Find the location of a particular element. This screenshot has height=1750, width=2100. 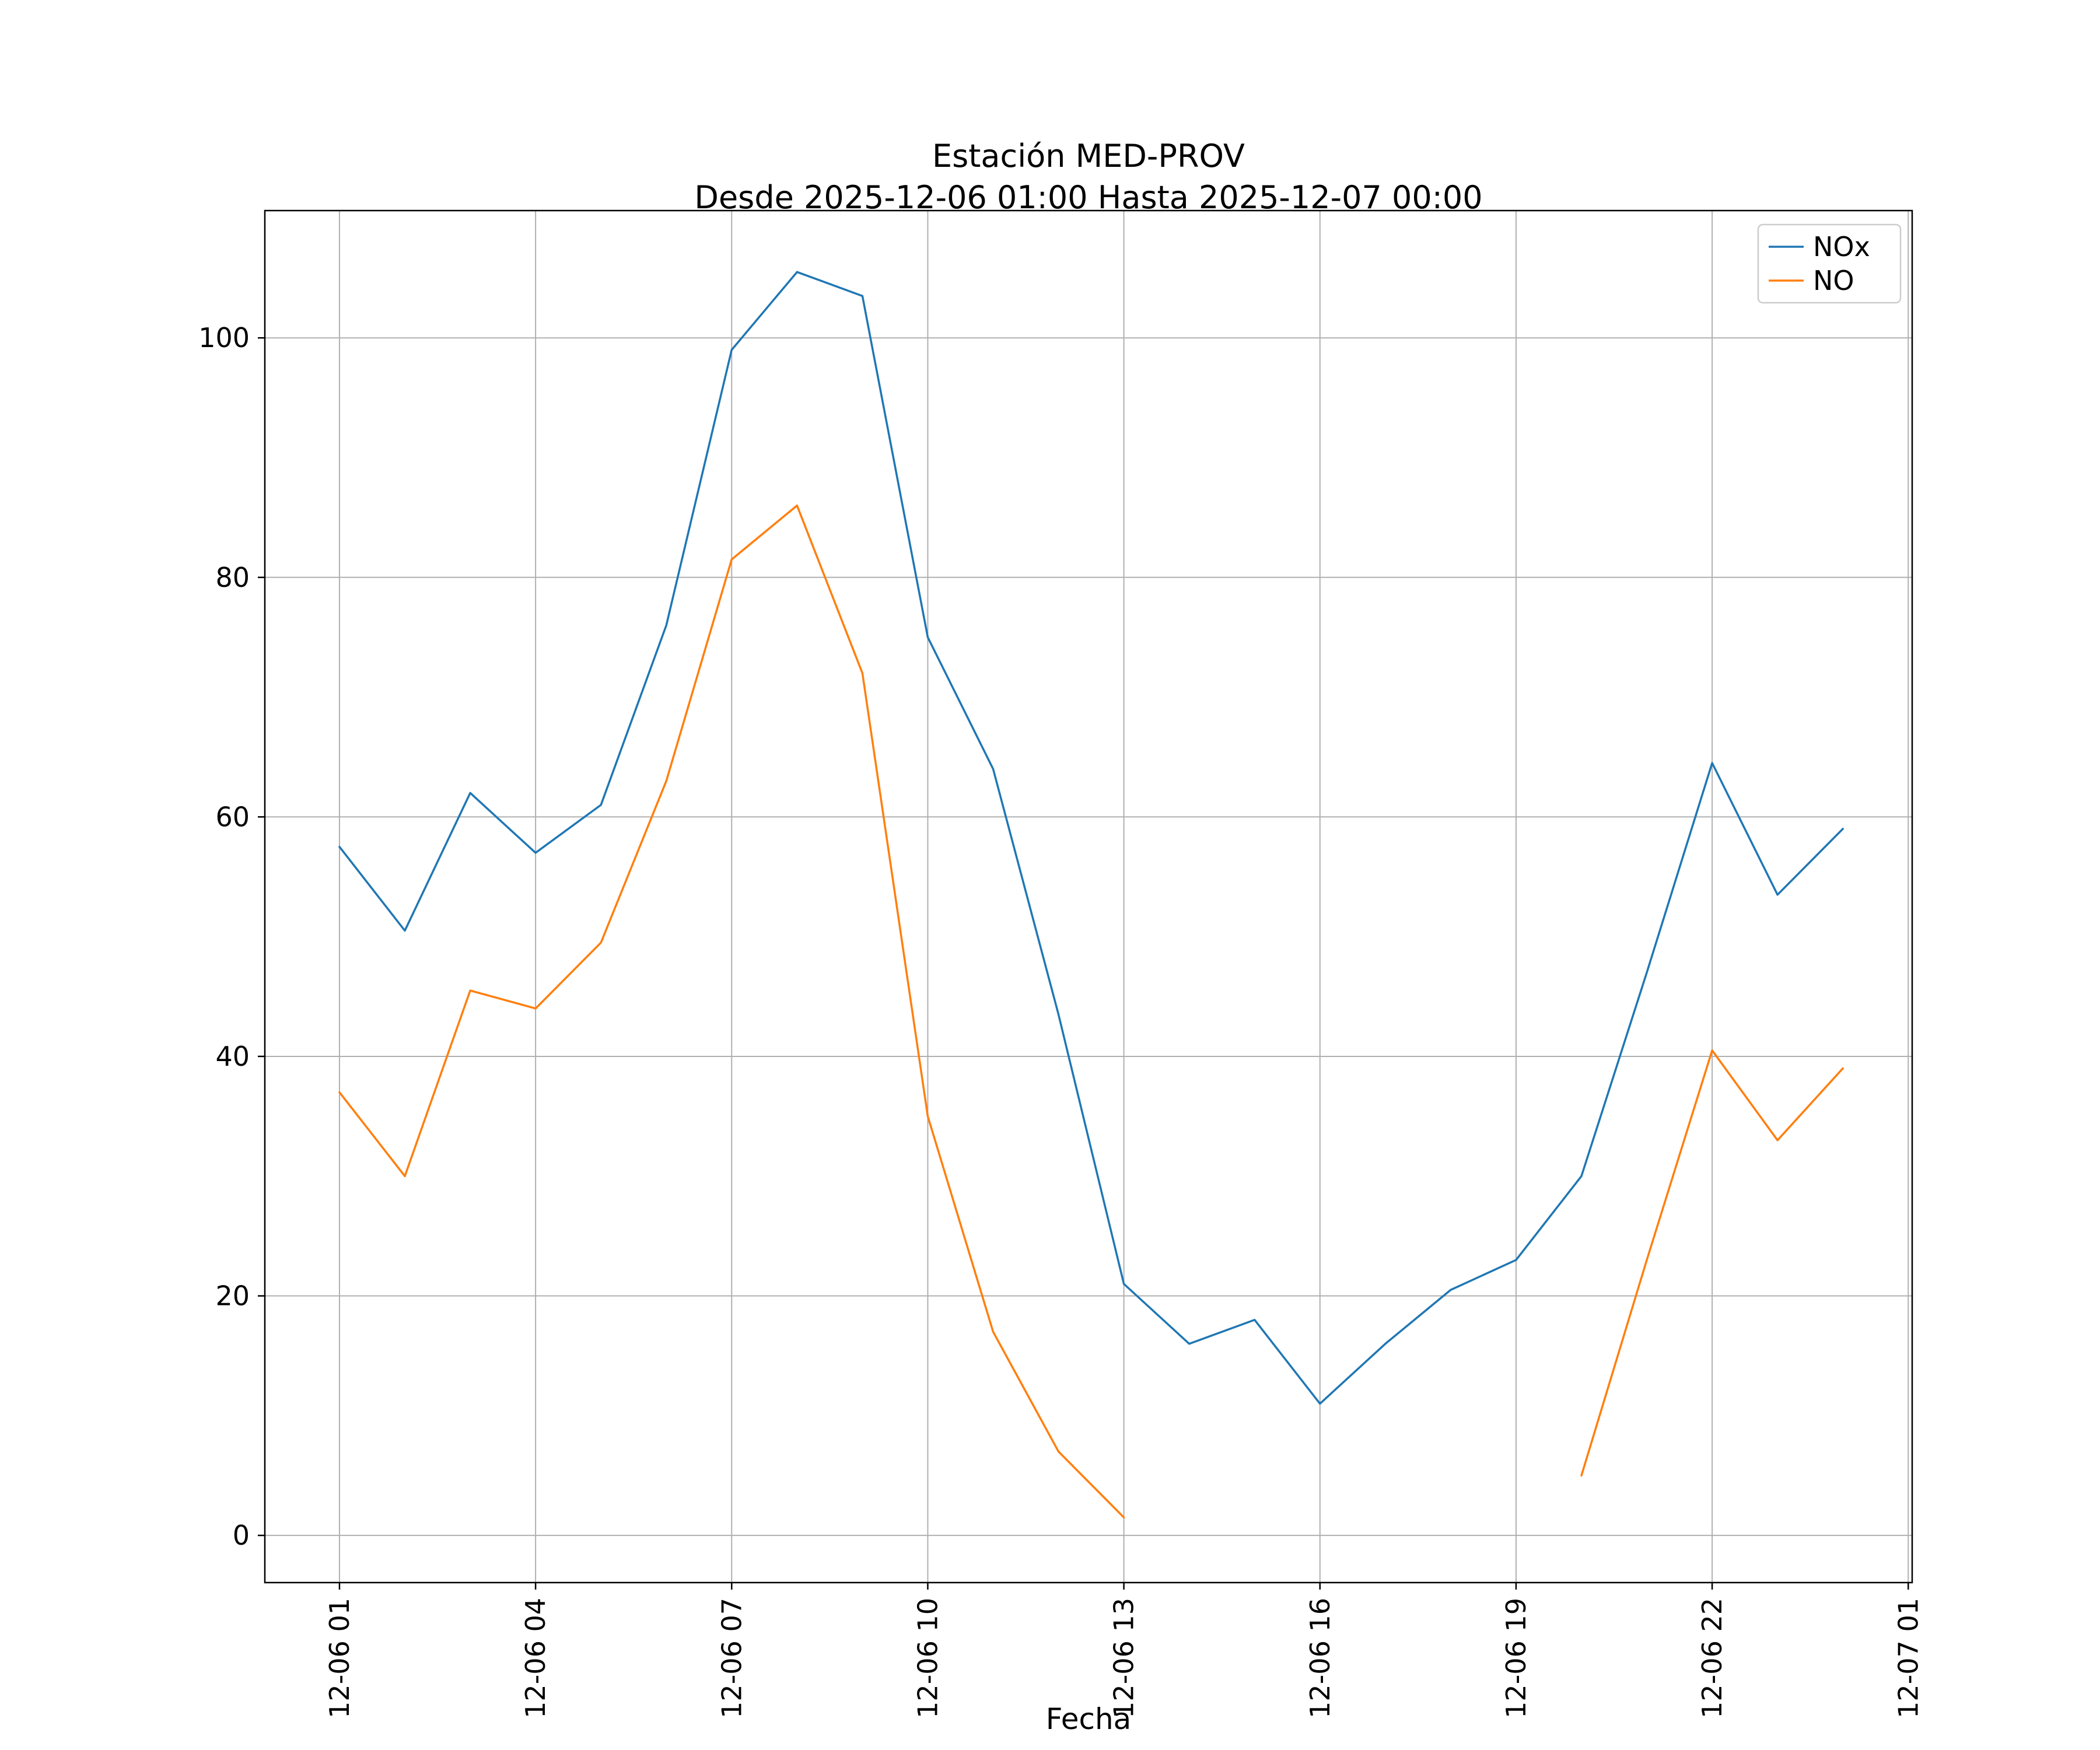

x-tick-label: 12-06 22 is located at coordinates (1712, 1658).